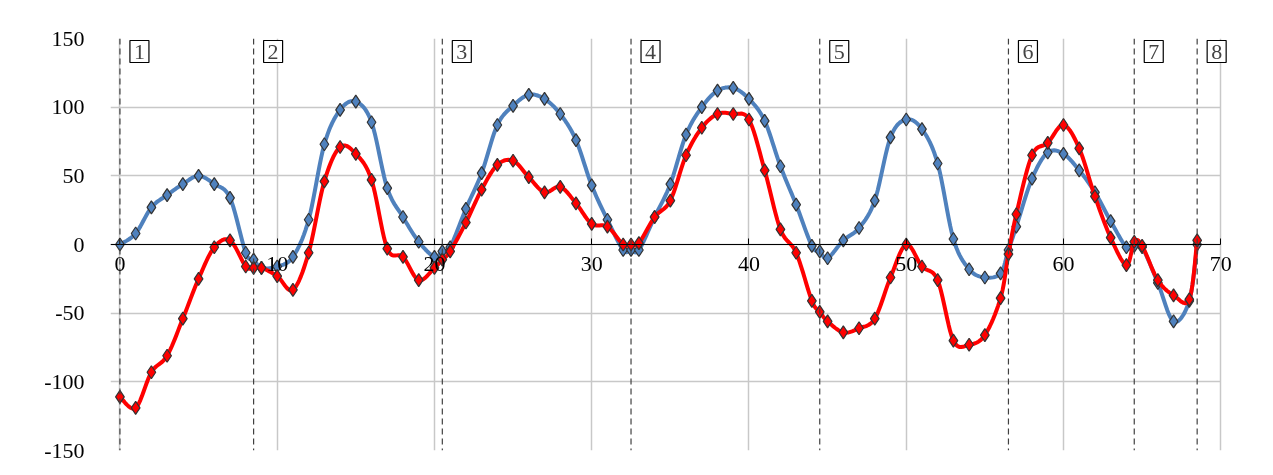  What do you see at coordinates (1220, 263) in the screenshot?
I see `x-tick-label: 70` at bounding box center [1220, 263].